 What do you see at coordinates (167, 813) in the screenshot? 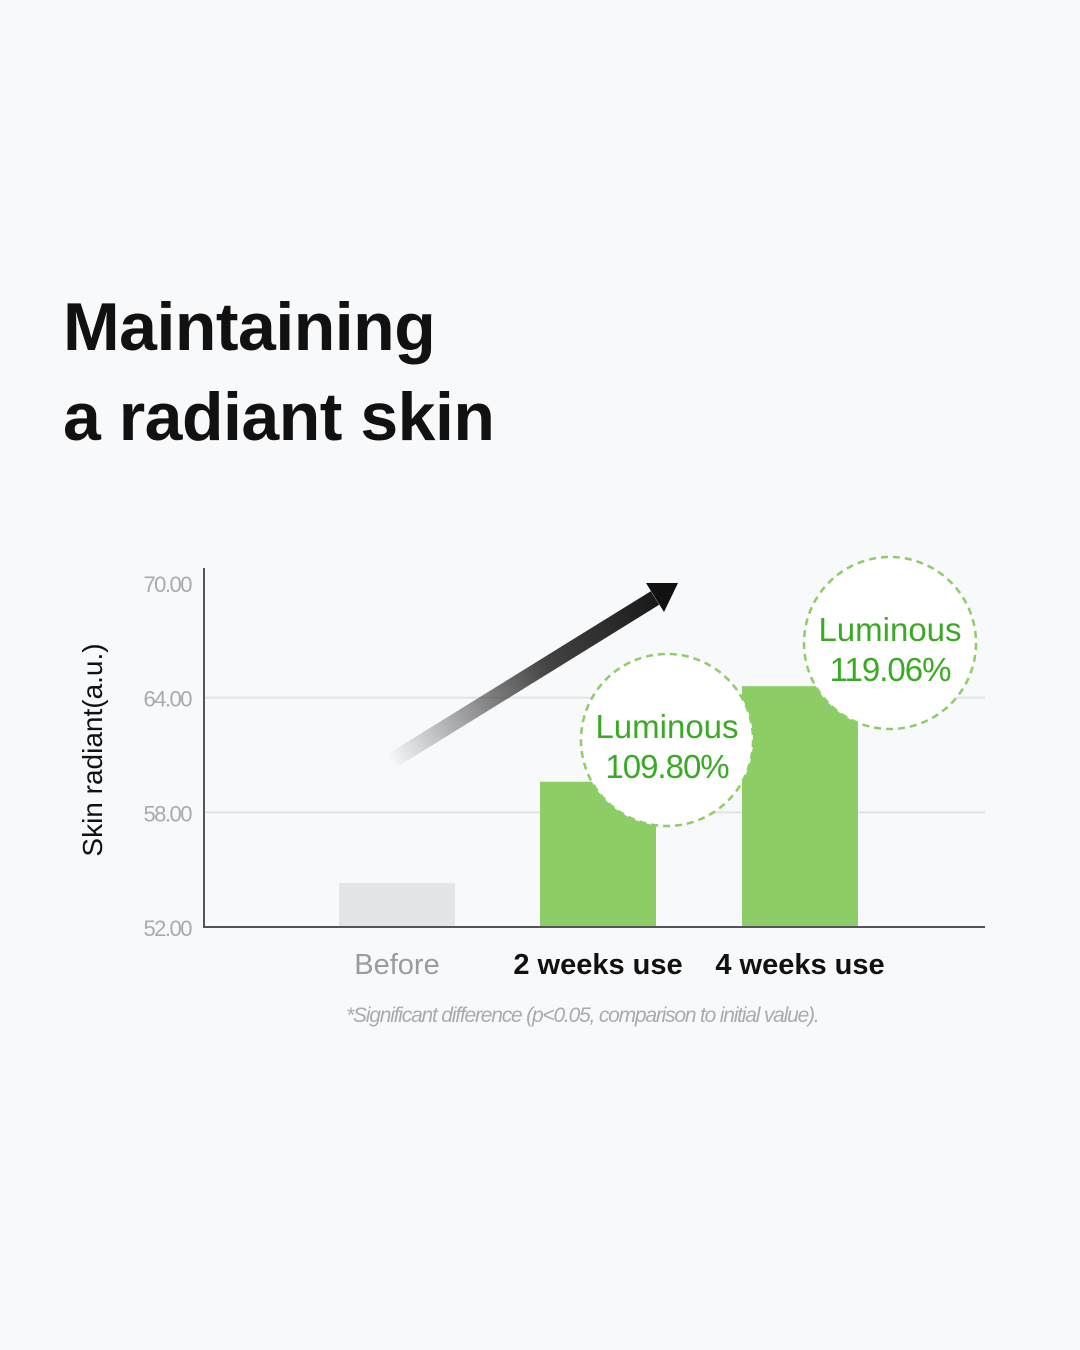
I see `y-tick-label: 58.00` at bounding box center [167, 813].